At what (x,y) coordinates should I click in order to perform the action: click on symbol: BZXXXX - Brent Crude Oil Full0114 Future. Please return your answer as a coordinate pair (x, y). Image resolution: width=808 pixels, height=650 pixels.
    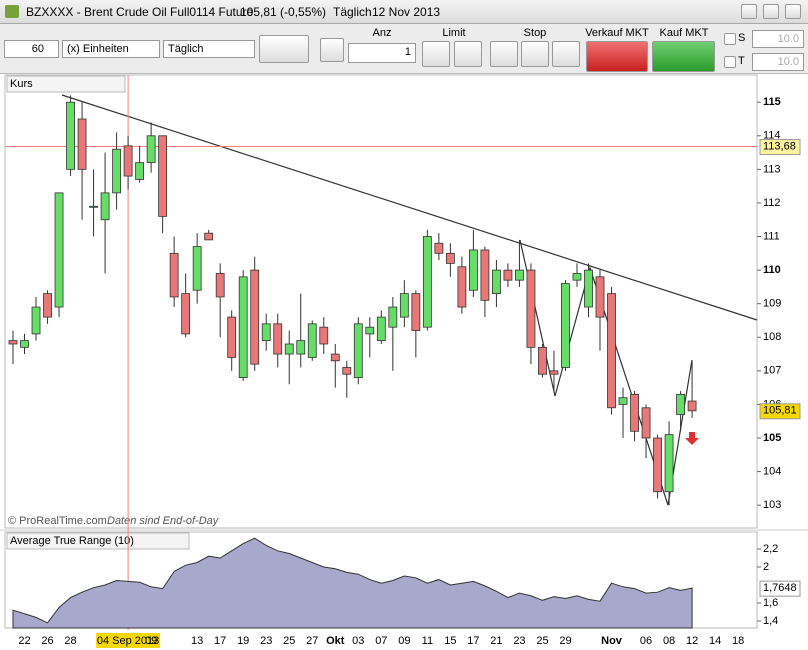
    Looking at the image, I should click on (140, 12).